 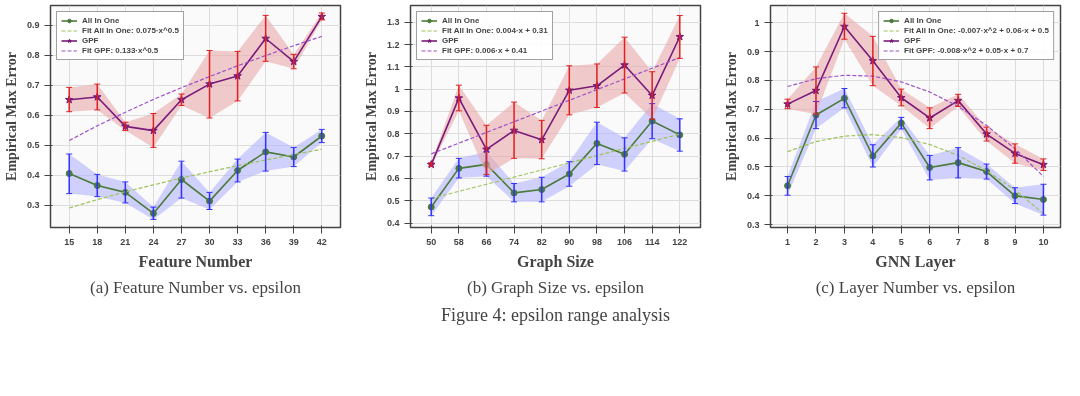 I want to click on legend-label: Fit All In One: 0.004·x + 0.31, so click(x=495, y=30).